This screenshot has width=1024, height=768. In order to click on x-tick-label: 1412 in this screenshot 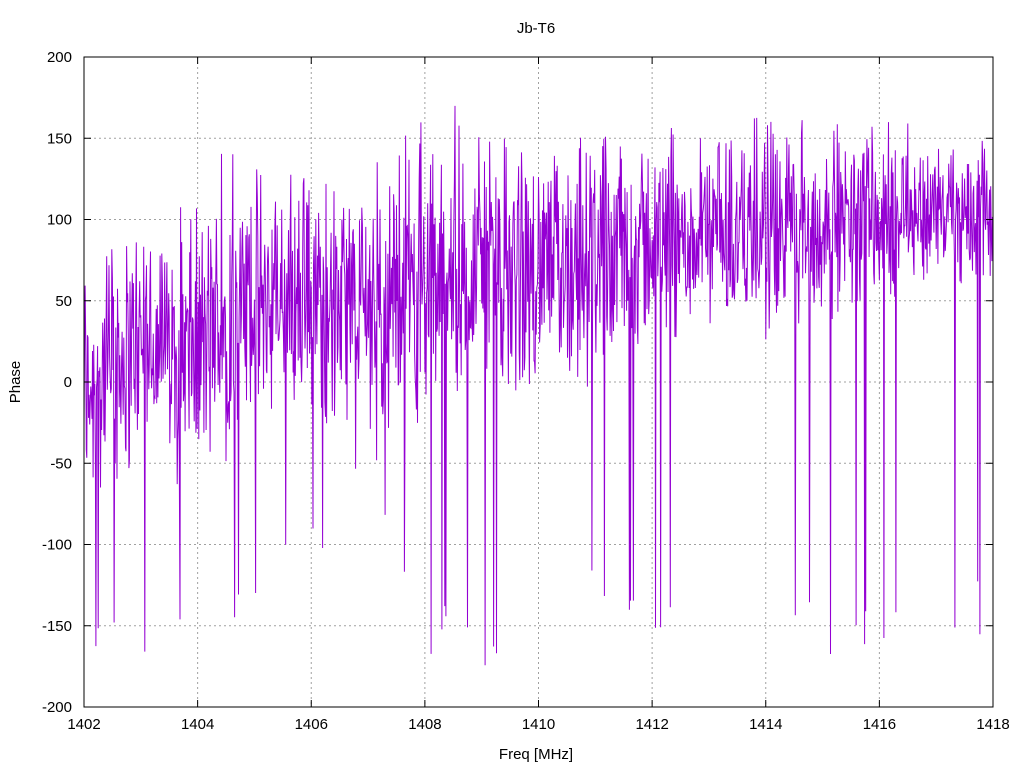, I will do `click(651, 724)`.